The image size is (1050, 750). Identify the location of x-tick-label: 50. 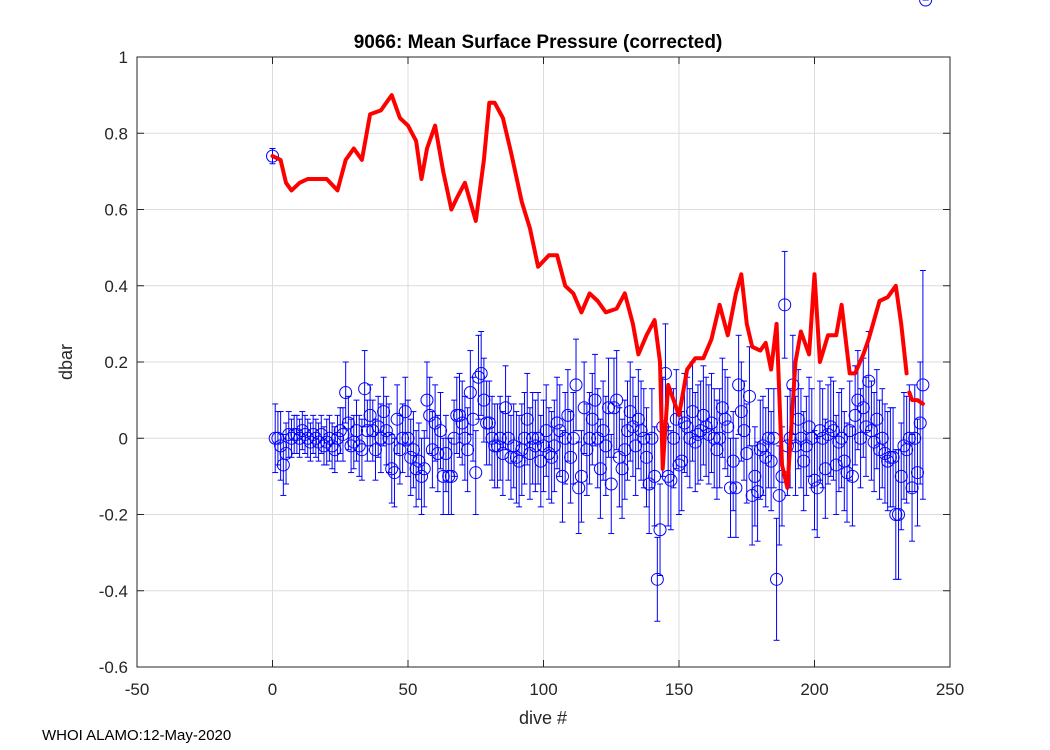
(408, 689).